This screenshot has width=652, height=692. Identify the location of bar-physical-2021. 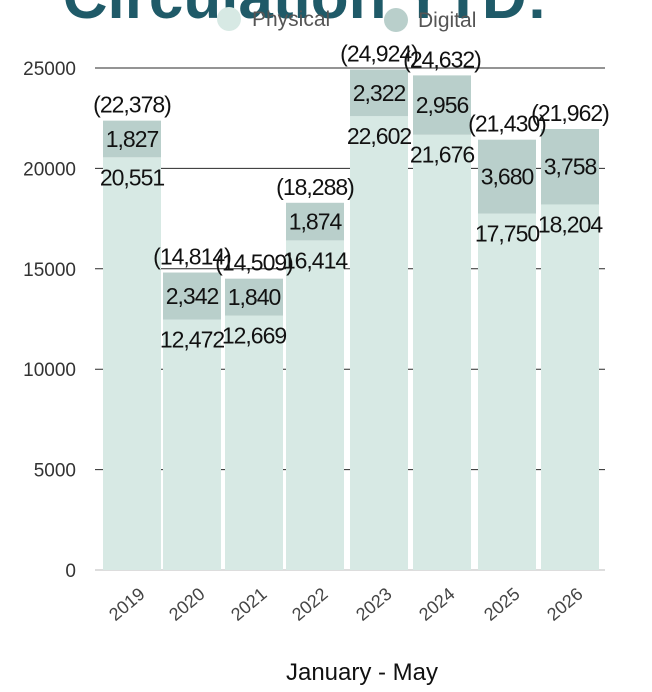
(254, 442).